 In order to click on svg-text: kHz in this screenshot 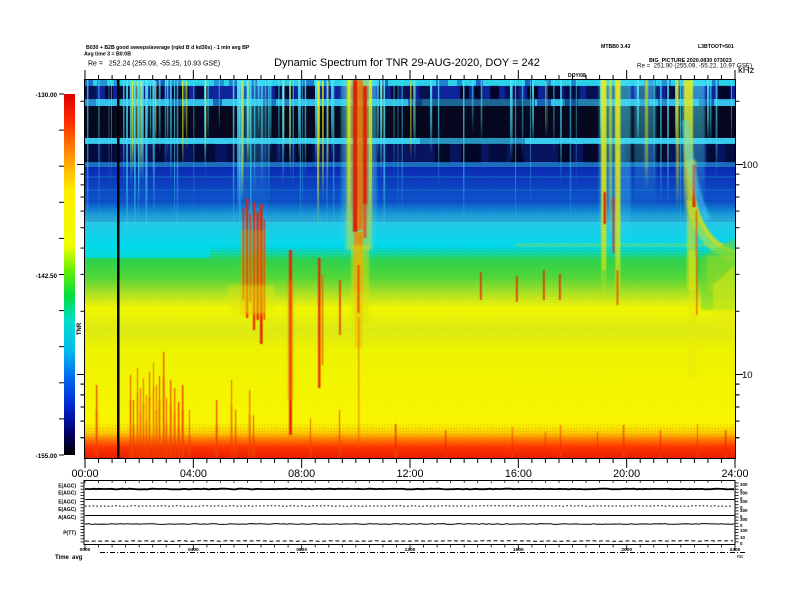, I will do `click(746, 70)`.